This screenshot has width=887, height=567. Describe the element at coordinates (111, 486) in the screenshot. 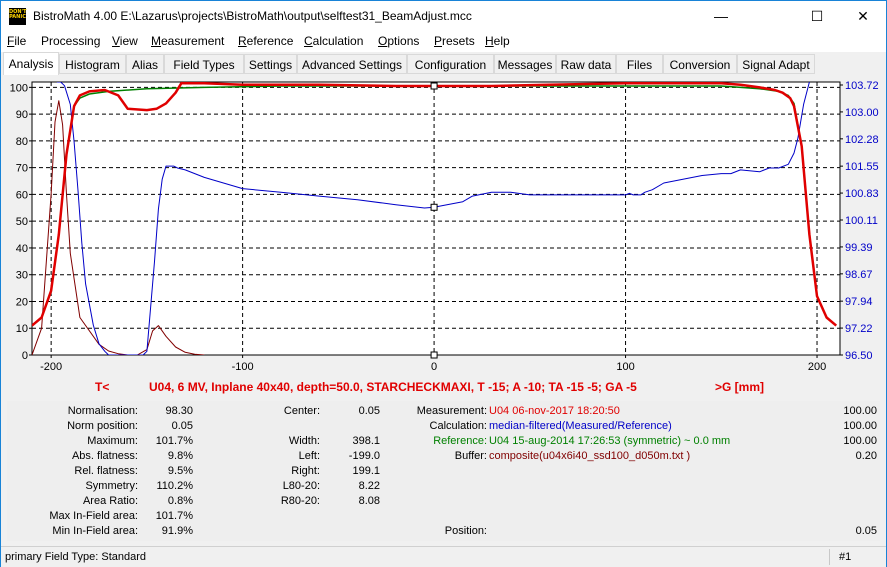

I see `stat-label: Symmetry:` at that location.